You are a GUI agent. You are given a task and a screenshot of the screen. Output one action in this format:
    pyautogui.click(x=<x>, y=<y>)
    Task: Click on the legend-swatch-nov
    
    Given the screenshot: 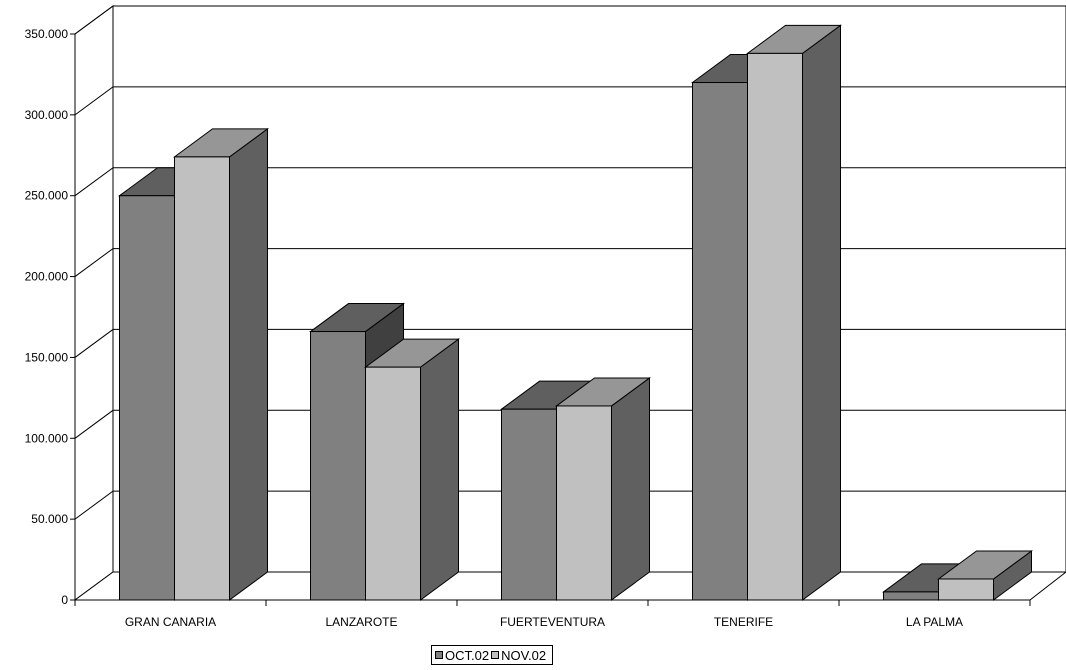 What is the action you would take?
    pyautogui.click(x=495, y=655)
    